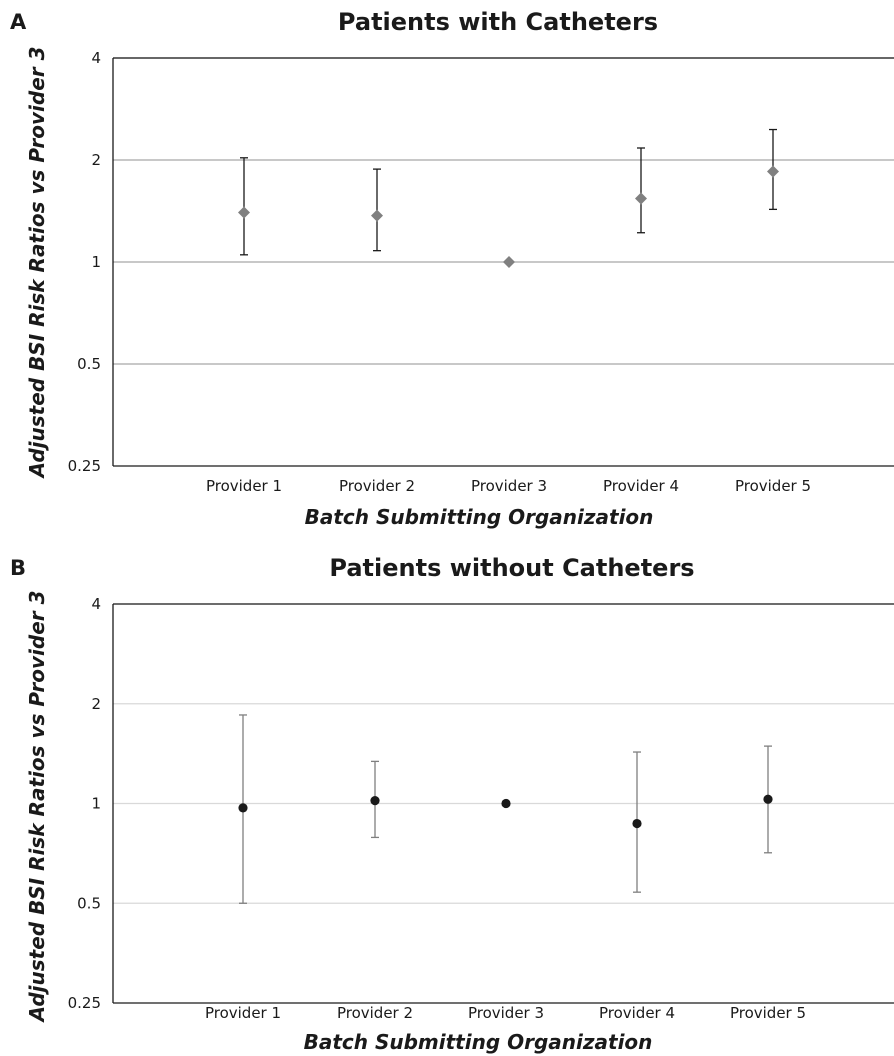 This screenshot has height=1056, width=894. I want to click on chart-title: Patients without Catheters, so click(511, 568).